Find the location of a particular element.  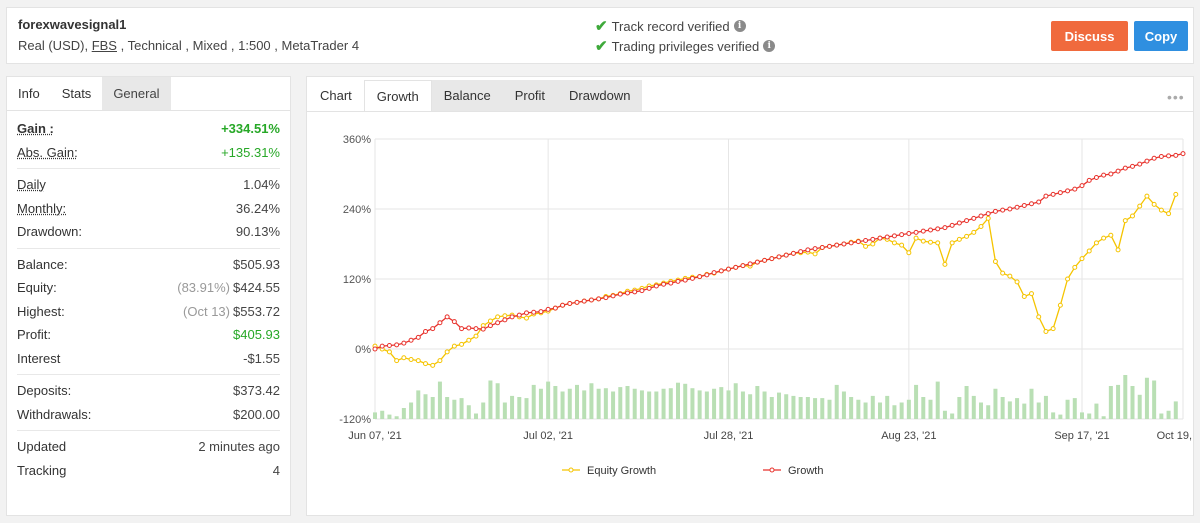

stat-label: Gain : is located at coordinates (35, 129).